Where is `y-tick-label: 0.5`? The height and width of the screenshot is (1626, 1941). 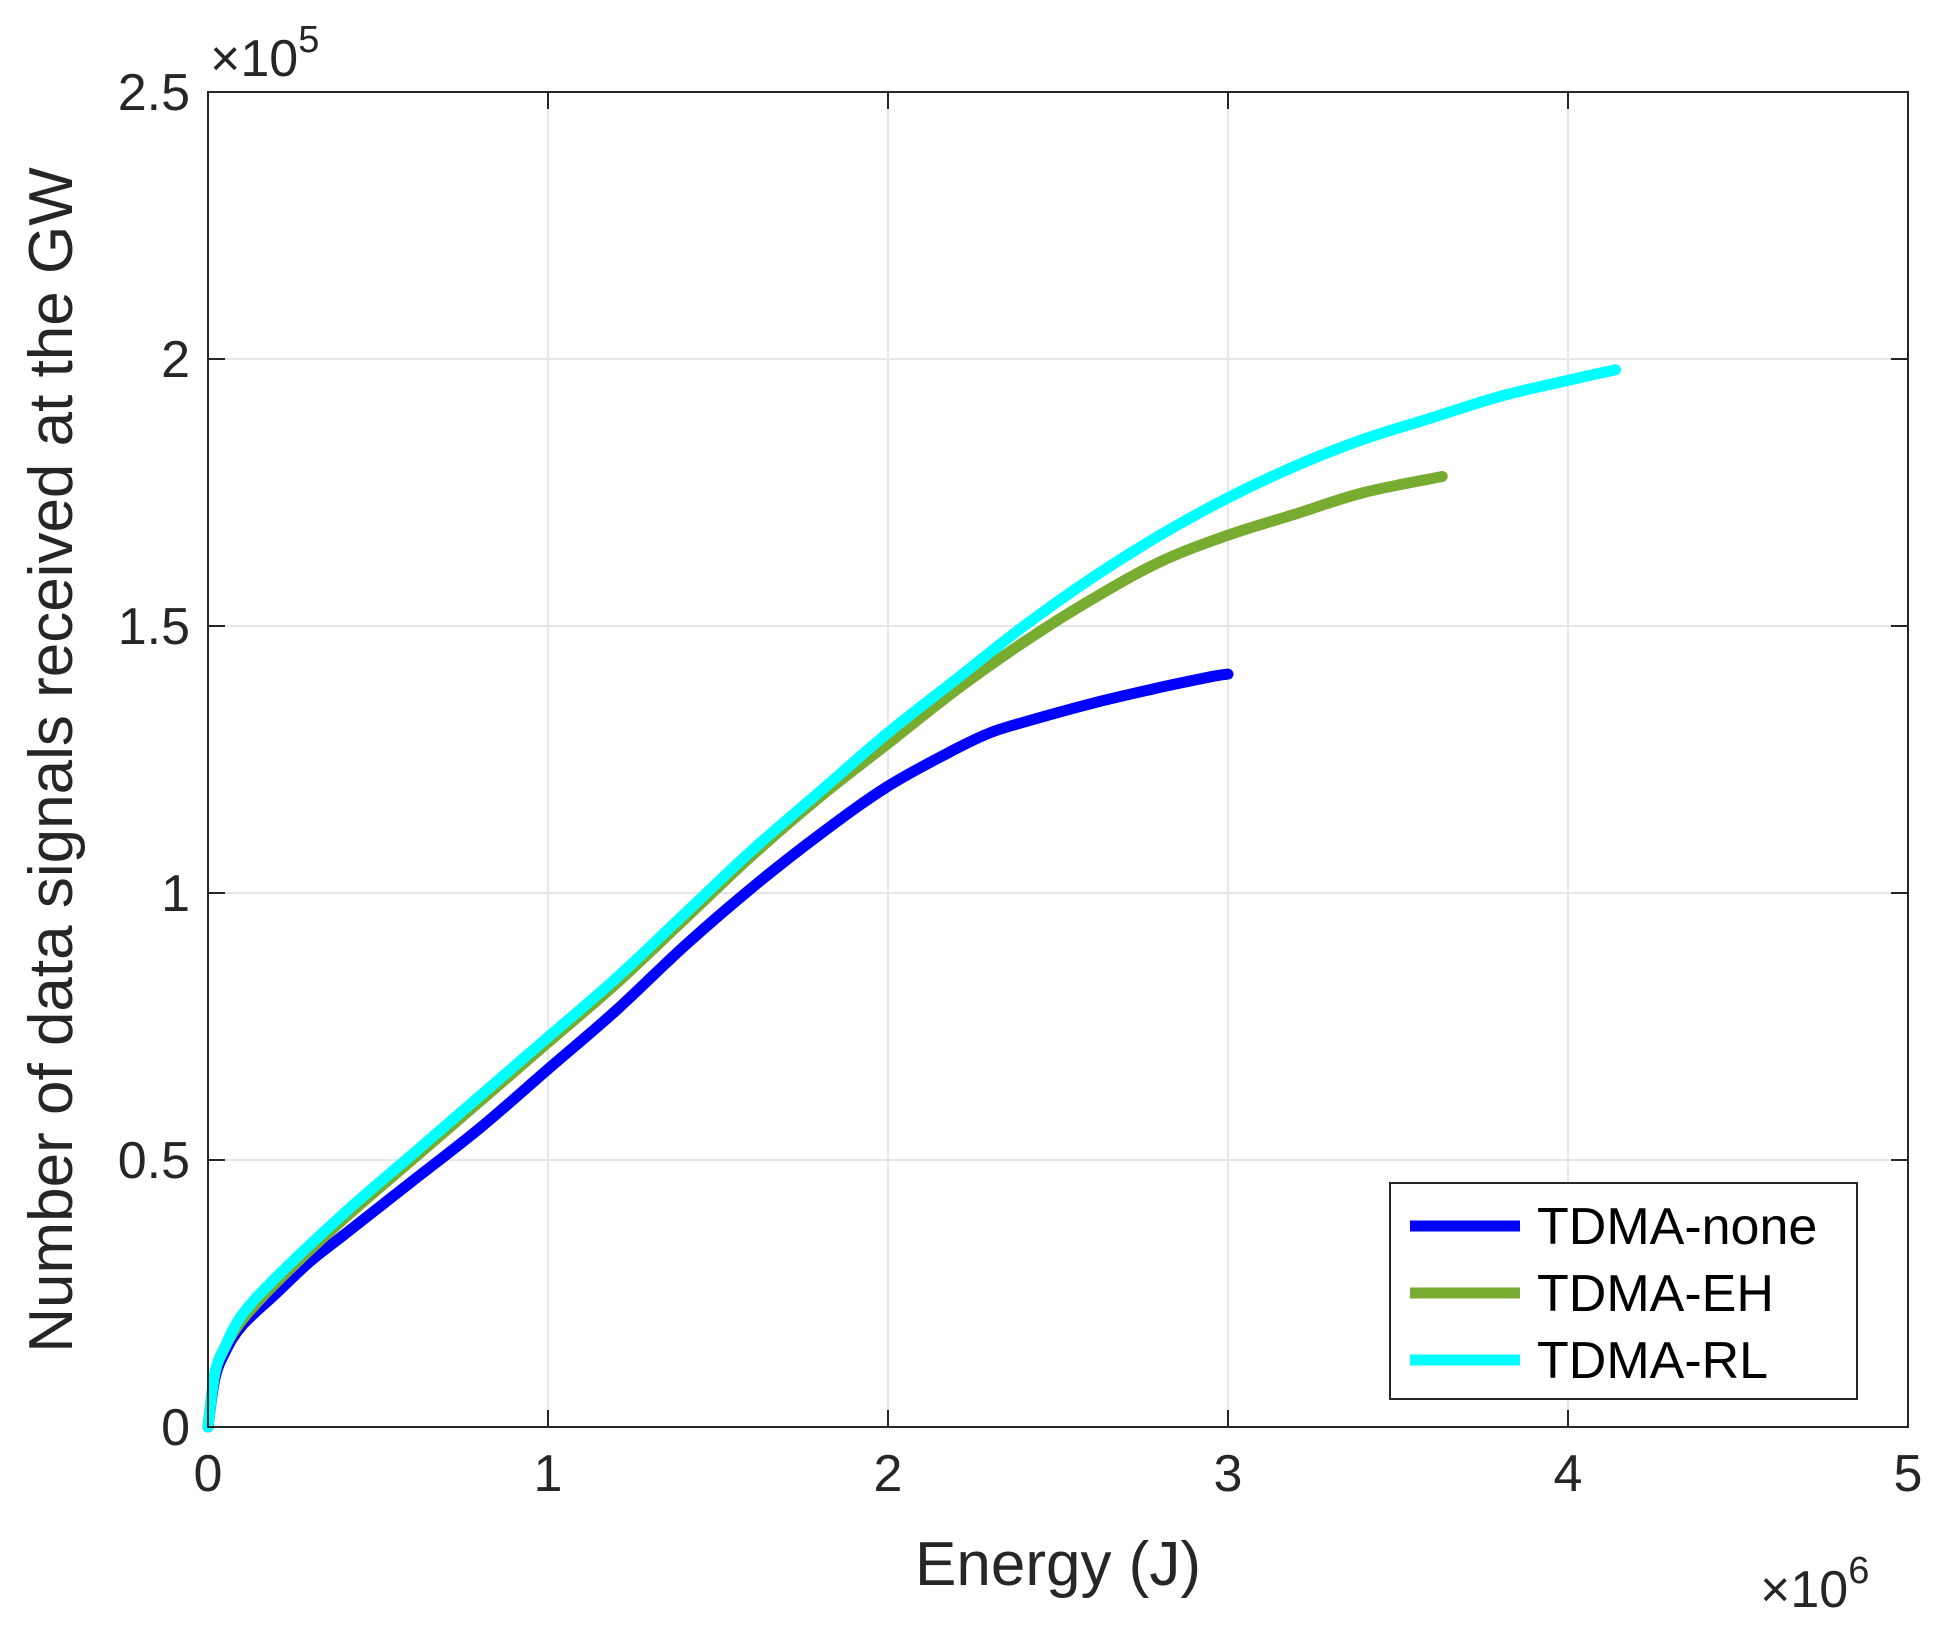 y-tick-label: 0.5 is located at coordinates (154, 1161).